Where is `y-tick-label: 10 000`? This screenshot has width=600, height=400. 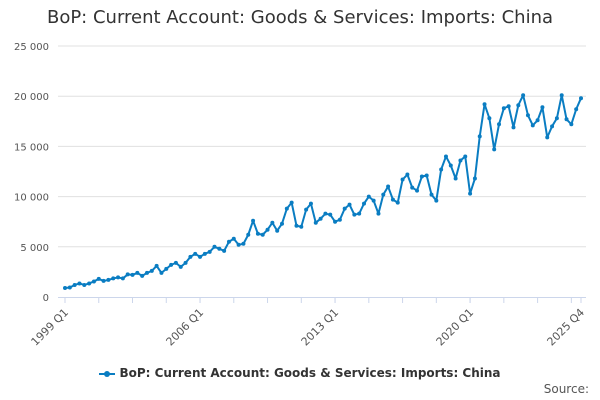
y-tick-label: 10 000 is located at coordinates (31, 198).